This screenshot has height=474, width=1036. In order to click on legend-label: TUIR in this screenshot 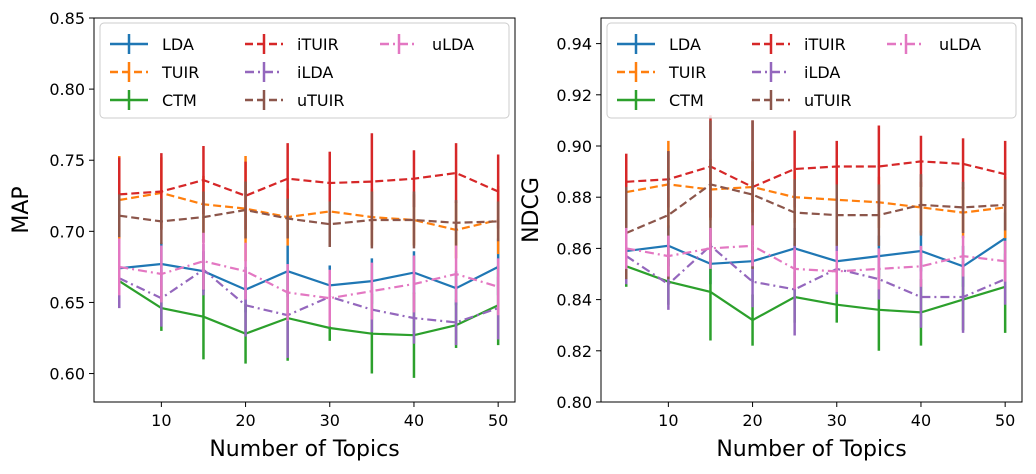, I will do `click(180, 72)`.